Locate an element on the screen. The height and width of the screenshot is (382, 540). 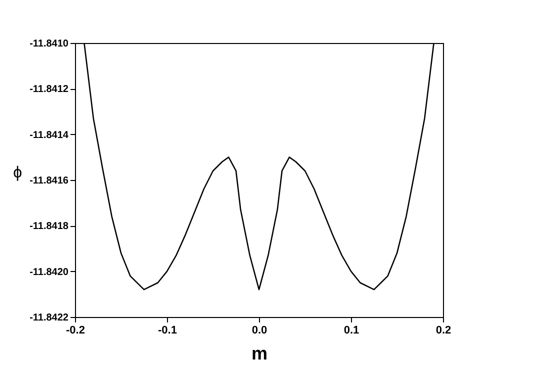
x-axis-title: m is located at coordinates (259, 354).